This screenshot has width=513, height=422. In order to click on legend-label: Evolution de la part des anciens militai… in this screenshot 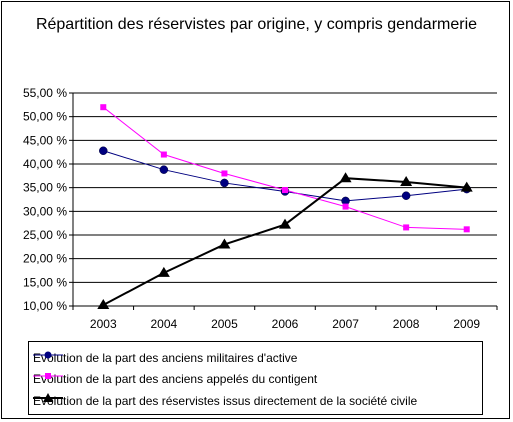, I will do `click(165, 358)`.